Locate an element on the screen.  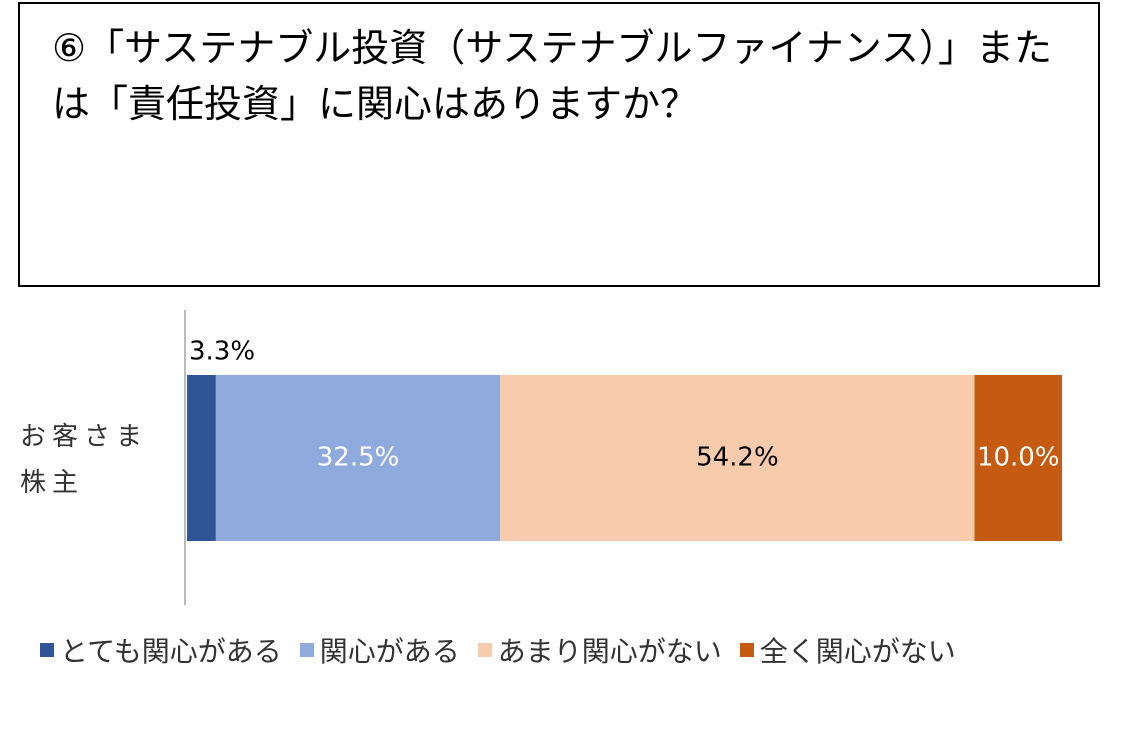
legend-item: あまり関心がない is located at coordinates (599, 650).